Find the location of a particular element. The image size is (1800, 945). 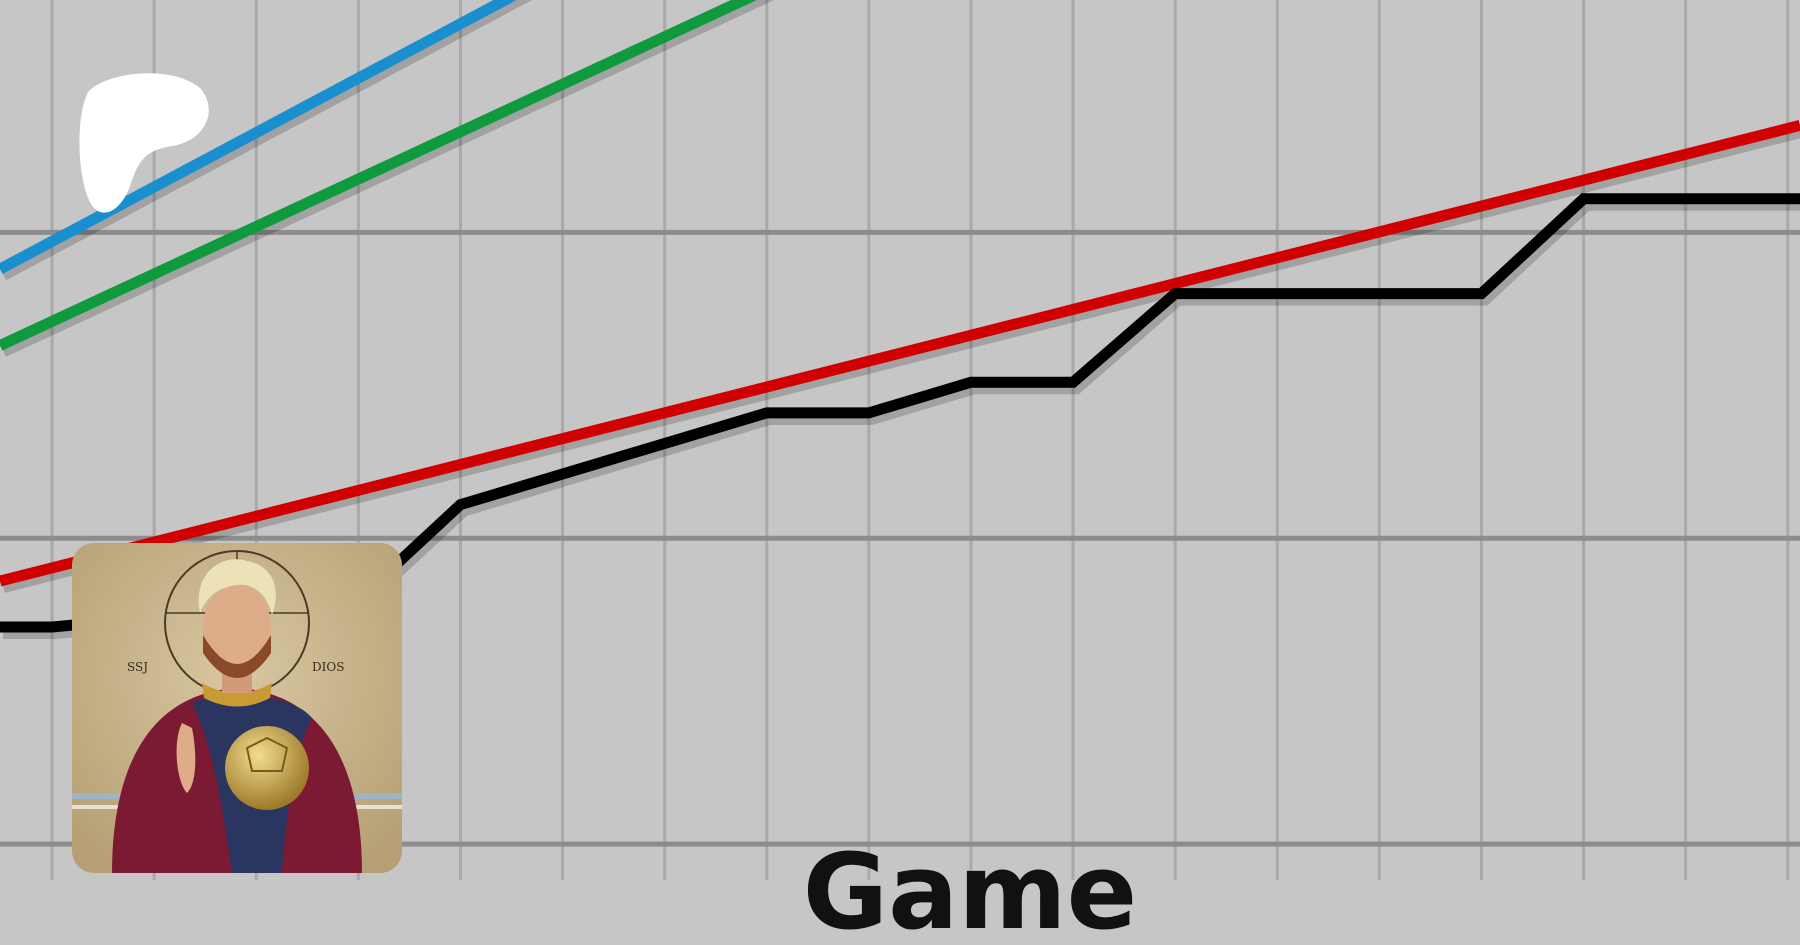

avatar-image: SSJ DIOS is located at coordinates (237, 708).